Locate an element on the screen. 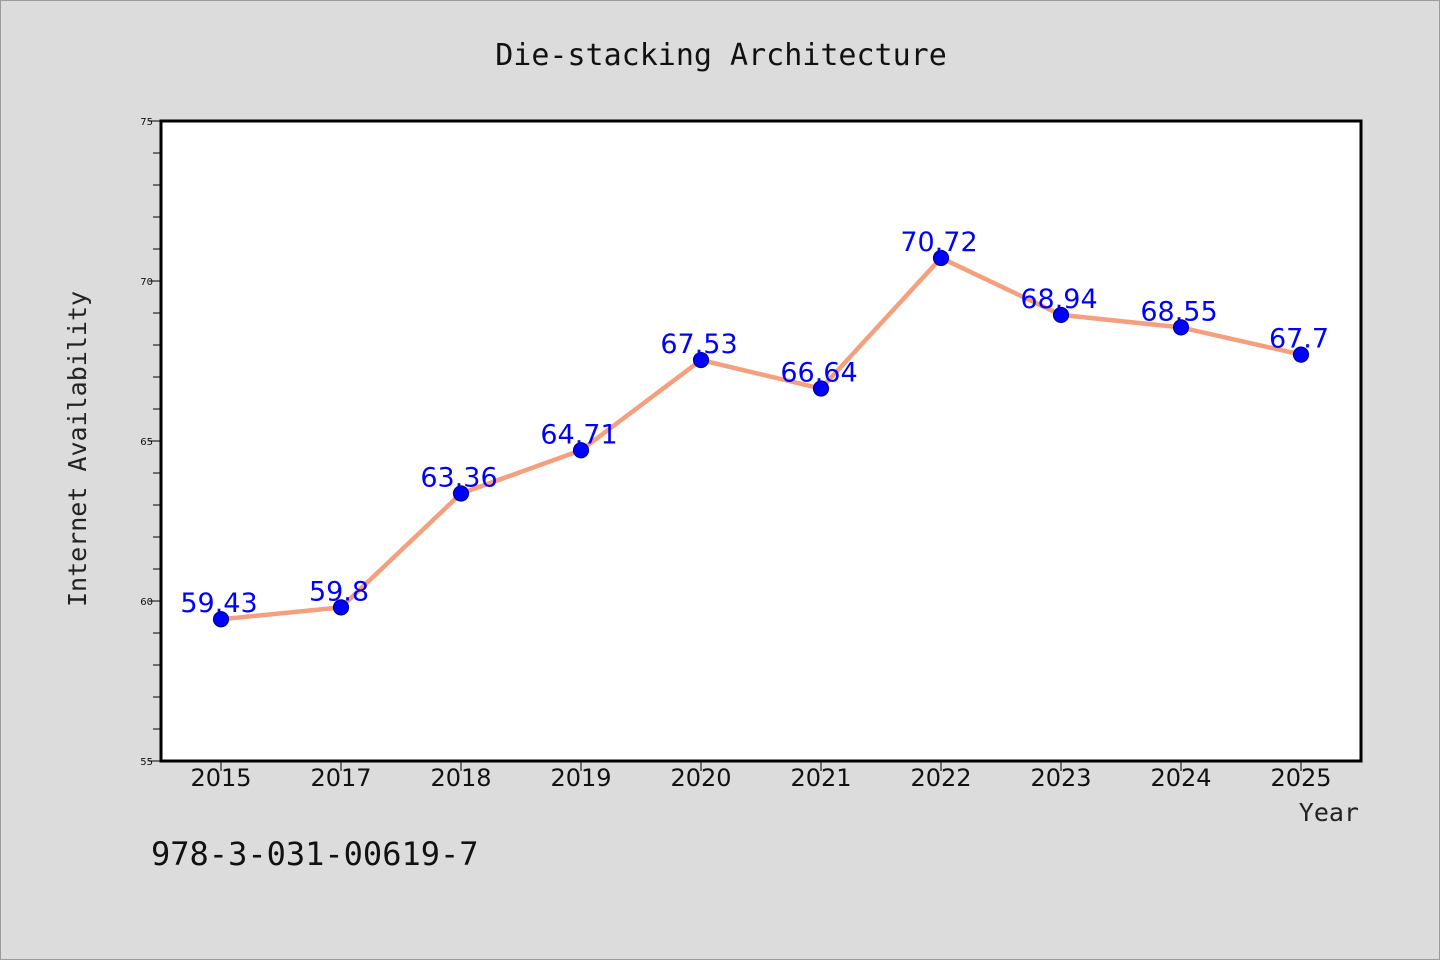 This screenshot has height=960, width=1440. y-axis-title: Internet Availability is located at coordinates (77, 449).